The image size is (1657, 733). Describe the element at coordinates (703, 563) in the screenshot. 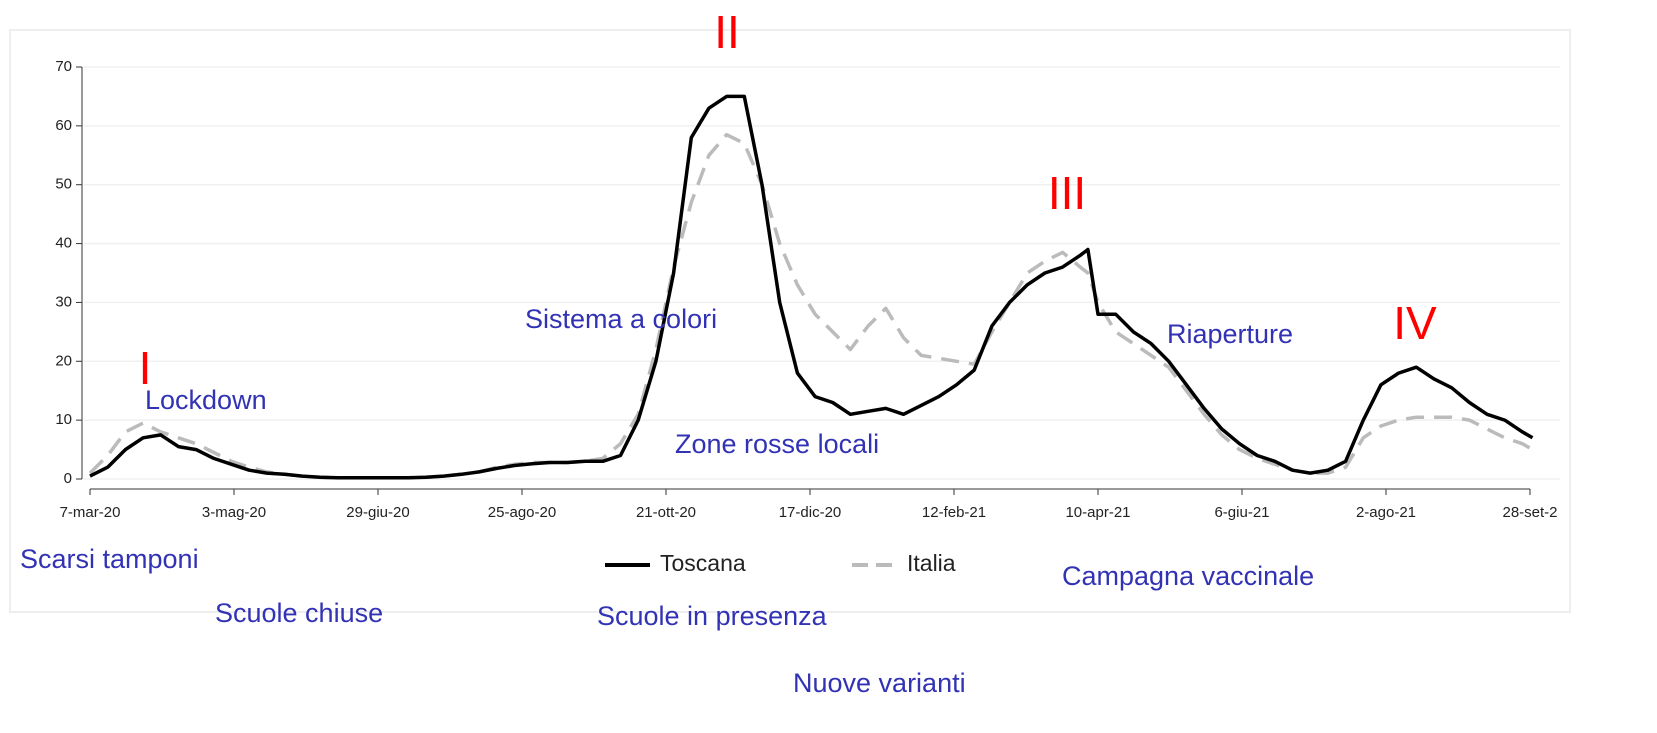

I see `legend-label: Toscana` at that location.